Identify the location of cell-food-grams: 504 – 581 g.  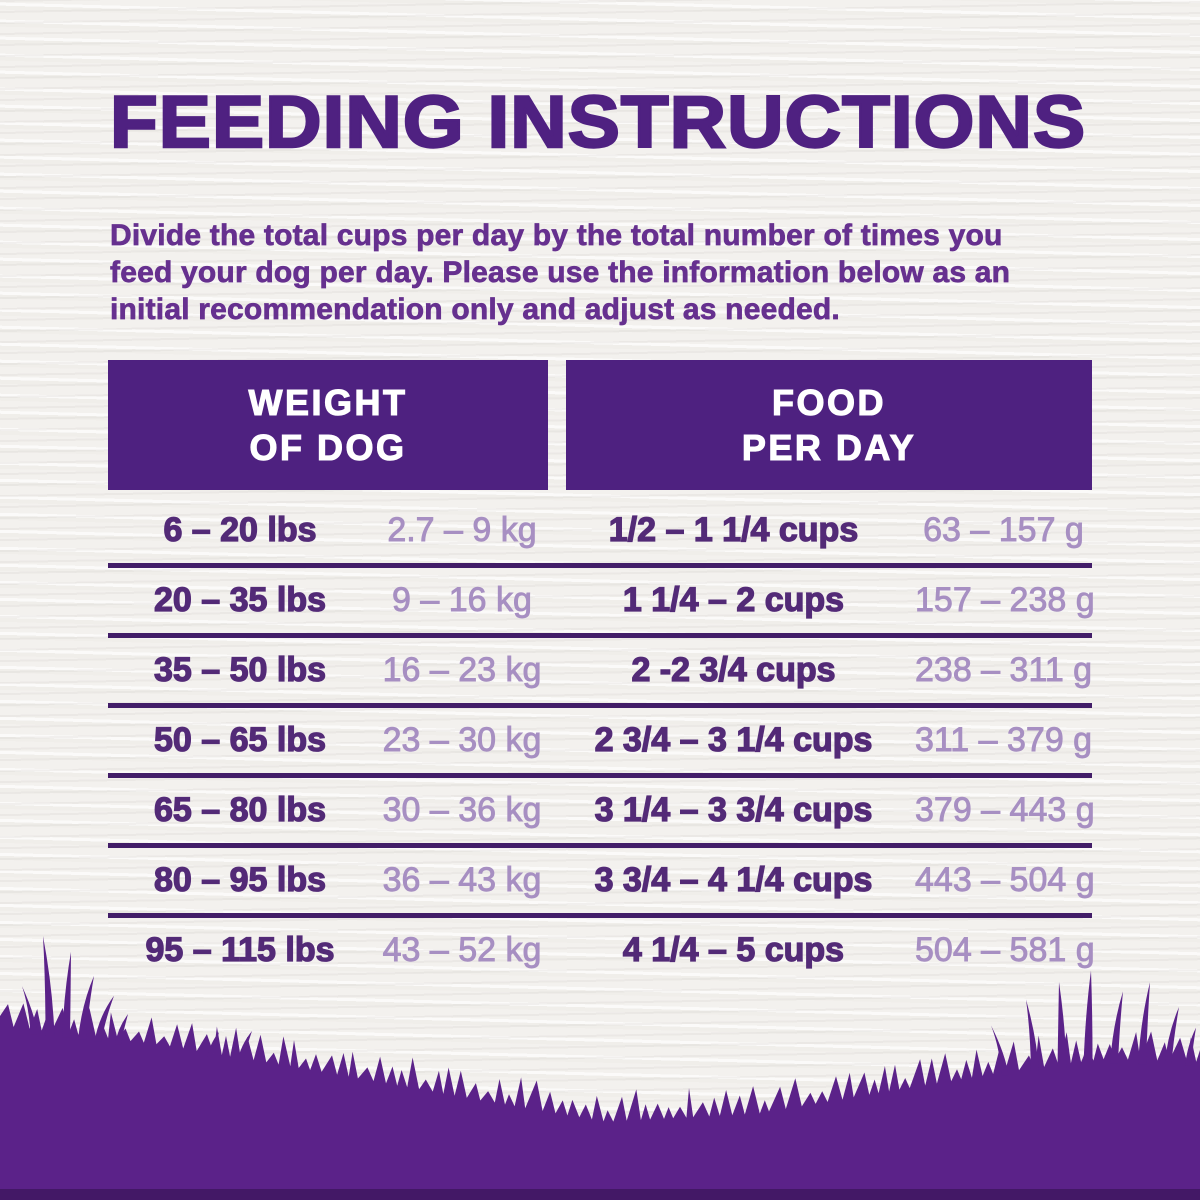
(1005, 950).